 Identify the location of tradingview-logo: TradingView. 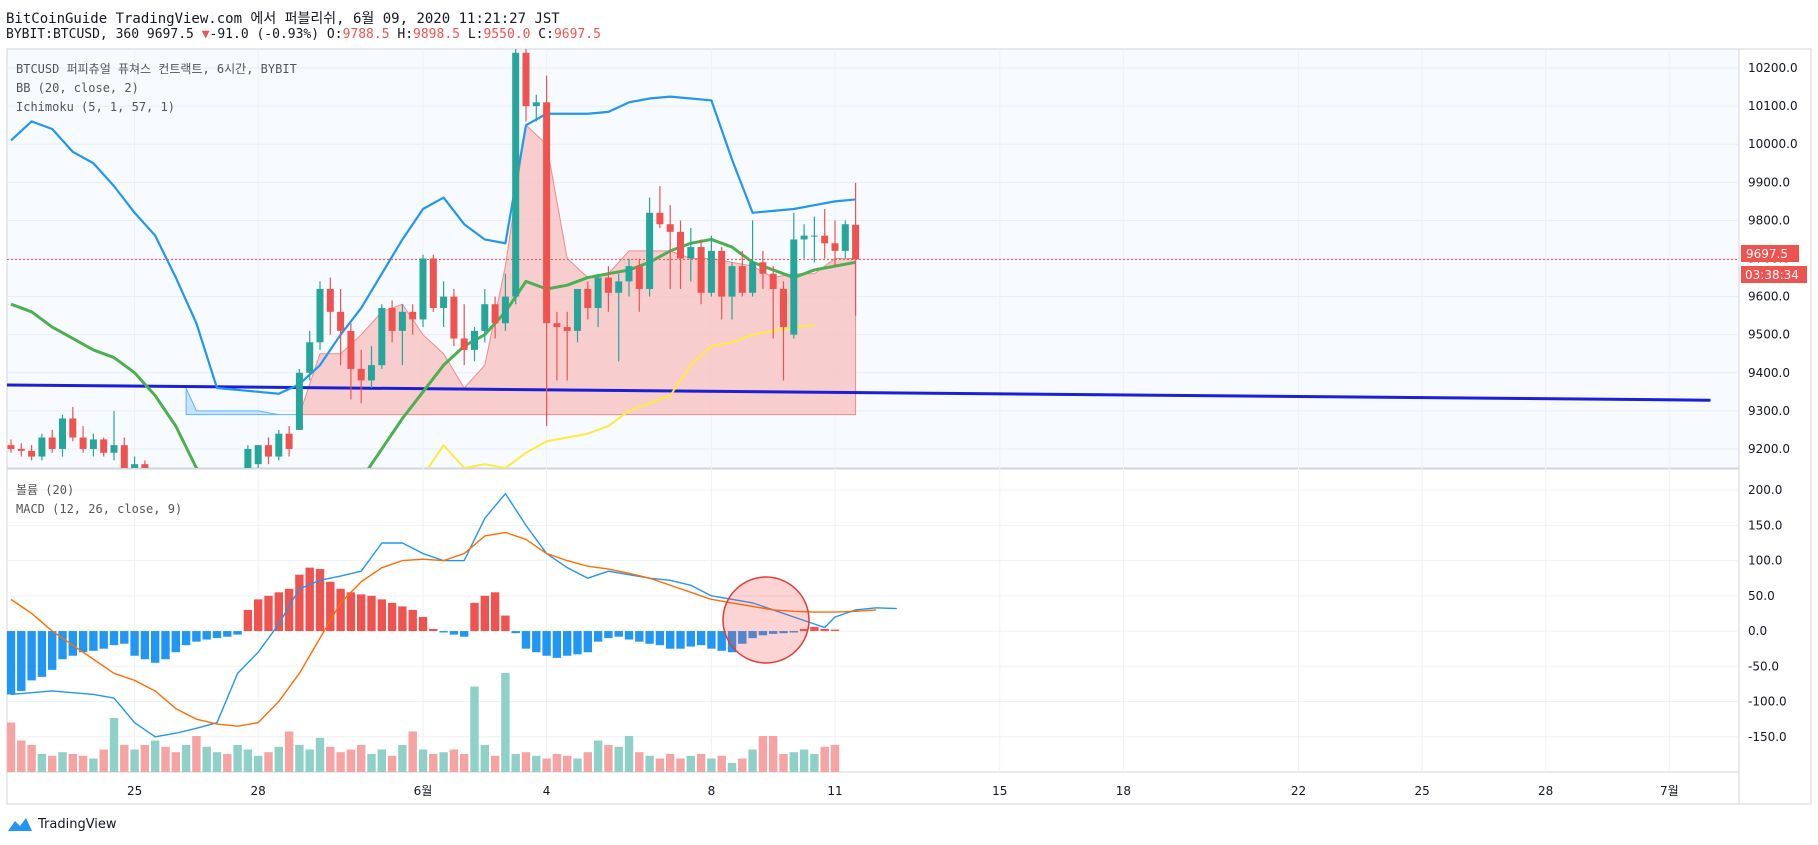
(61, 824).